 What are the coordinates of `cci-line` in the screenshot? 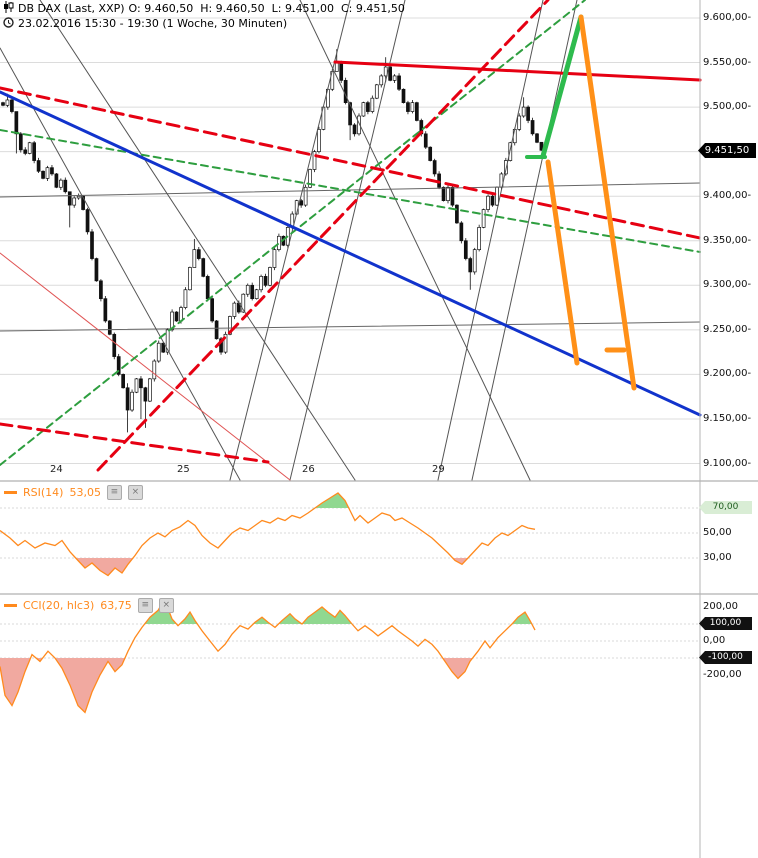 It's located at (268, 658).